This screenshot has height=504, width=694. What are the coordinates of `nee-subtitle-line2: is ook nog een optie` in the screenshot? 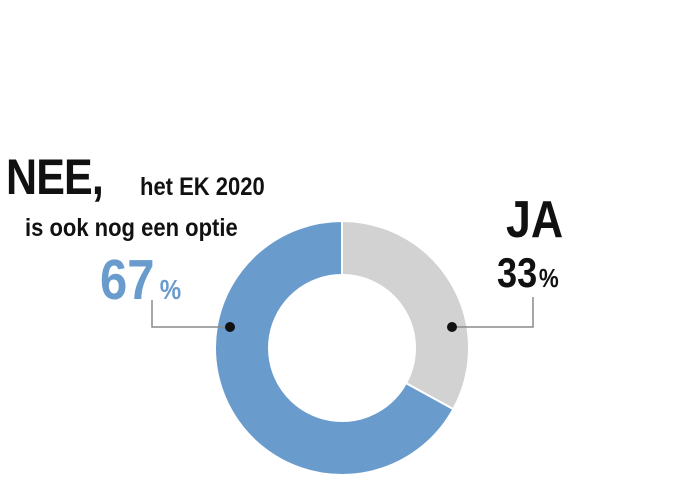 It's located at (131, 228).